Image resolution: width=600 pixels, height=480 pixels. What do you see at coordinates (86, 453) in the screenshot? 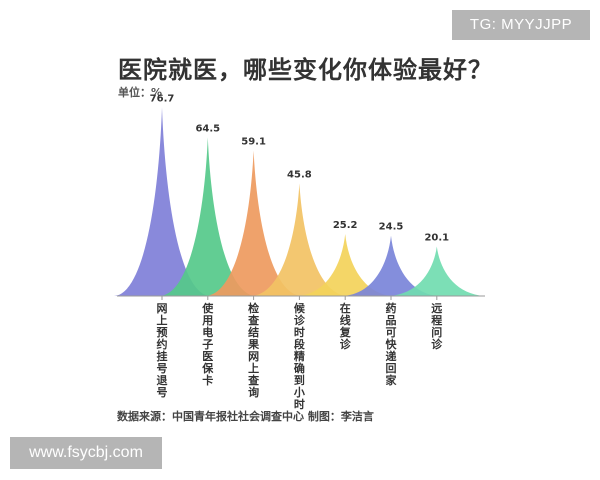
I see `watermark-site: www.fsycbj.com` at bounding box center [86, 453].